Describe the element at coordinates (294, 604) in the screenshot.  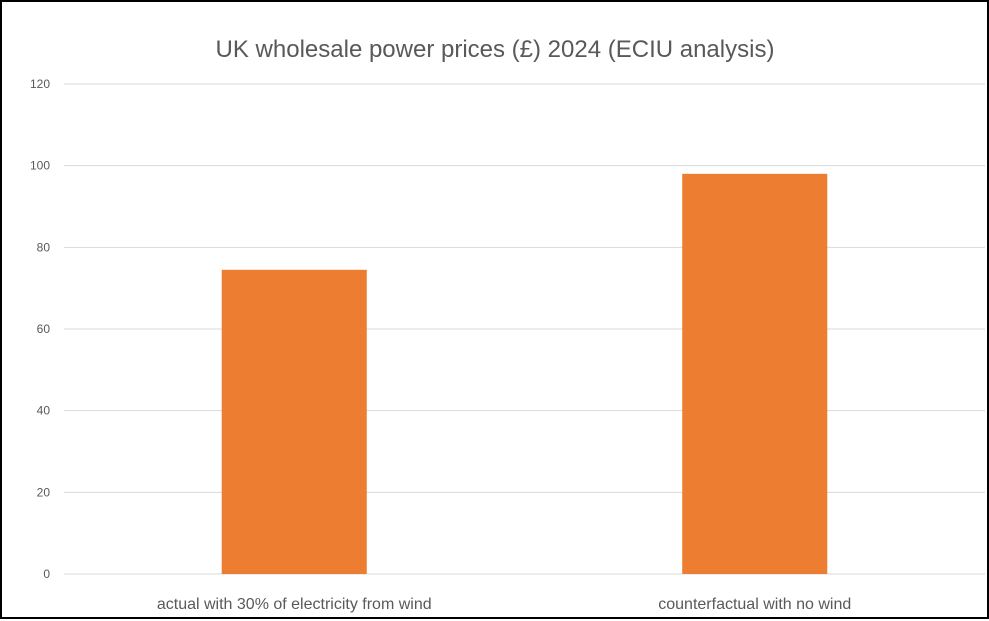
I see `x-category-label: actual with 30% of electricity from wind` at that location.